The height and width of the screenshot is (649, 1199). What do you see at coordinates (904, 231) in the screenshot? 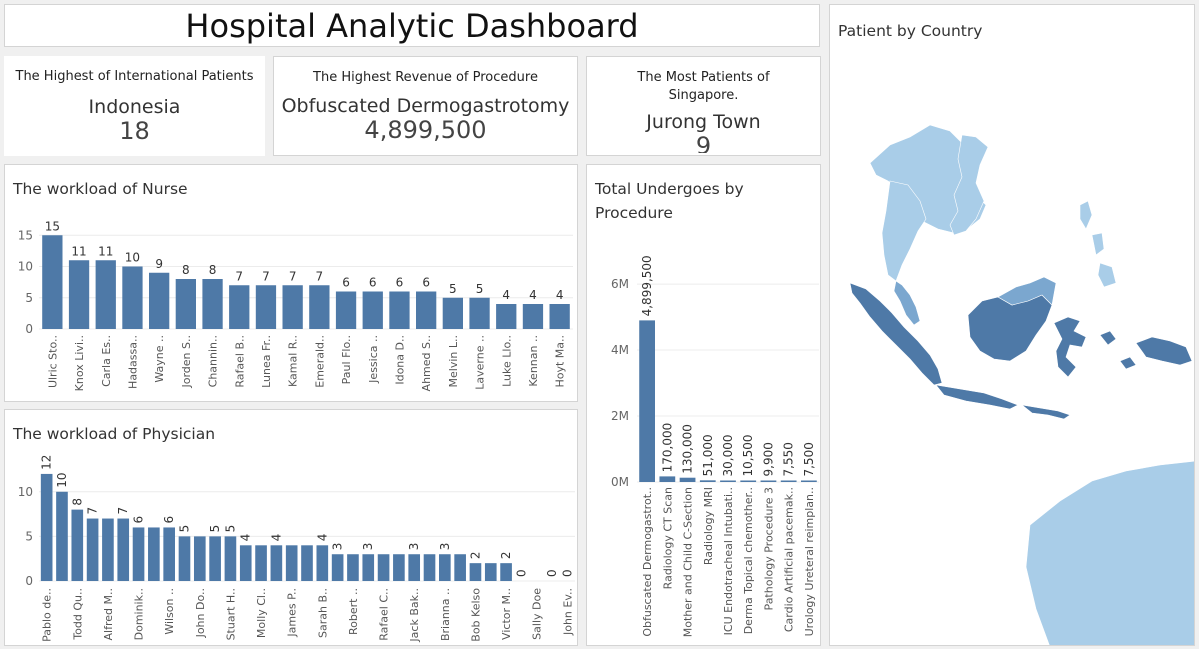
I see `map-thailand` at bounding box center [904, 231].